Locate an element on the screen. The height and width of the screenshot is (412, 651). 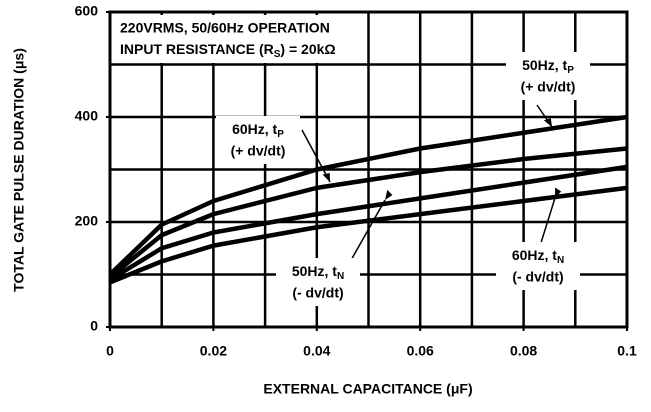
y-tick-label: 0 is located at coordinates (94, 326).